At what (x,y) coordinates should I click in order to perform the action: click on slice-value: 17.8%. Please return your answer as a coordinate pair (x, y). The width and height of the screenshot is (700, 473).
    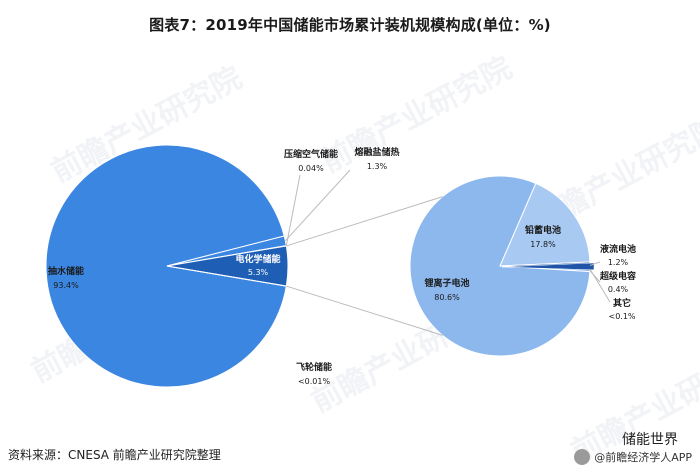
    Looking at the image, I should click on (543, 244).